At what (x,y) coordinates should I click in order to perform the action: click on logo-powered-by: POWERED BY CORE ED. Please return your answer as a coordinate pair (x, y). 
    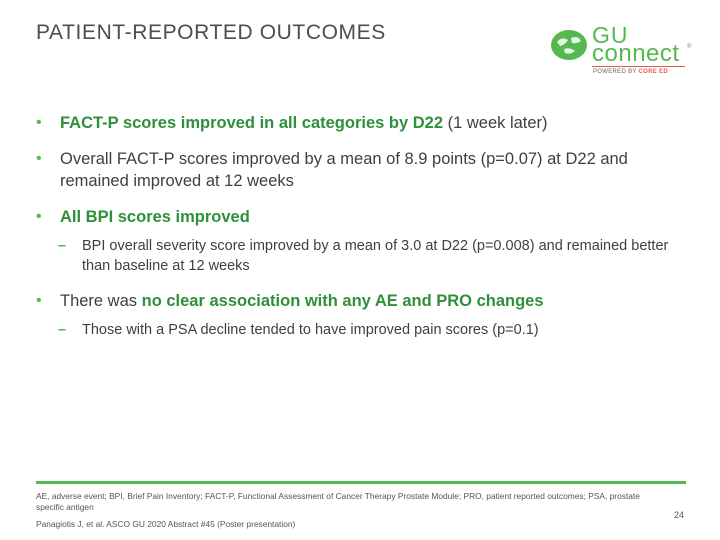
    Looking at the image, I should click on (630, 72).